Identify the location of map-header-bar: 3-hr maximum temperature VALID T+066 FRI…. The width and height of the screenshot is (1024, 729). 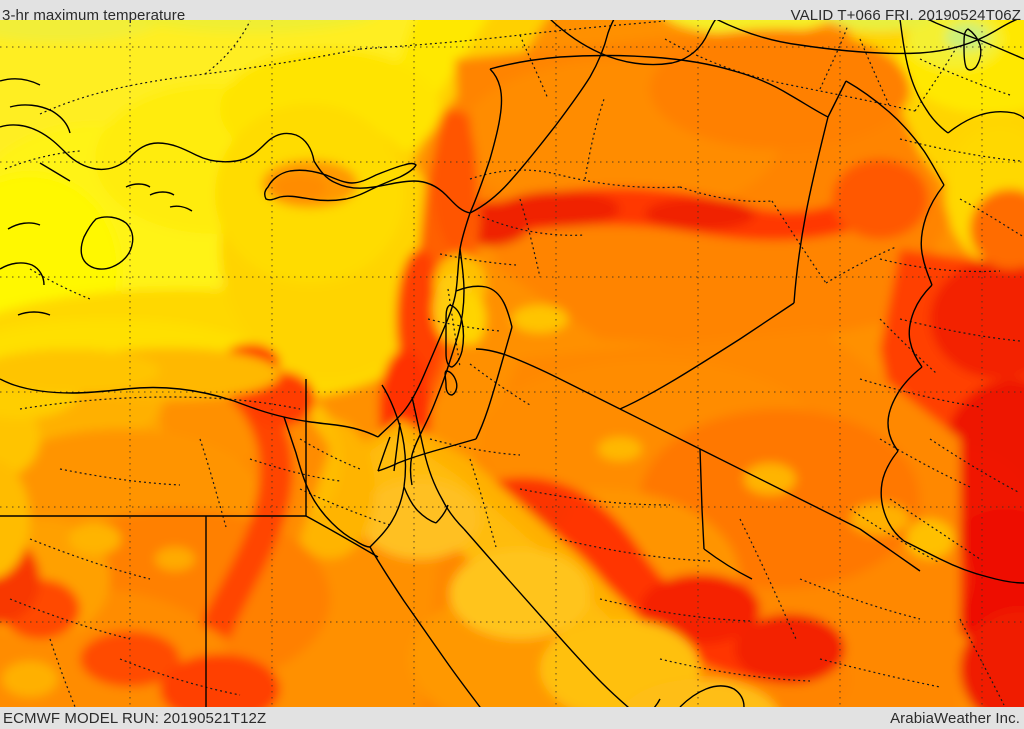
(512, 12).